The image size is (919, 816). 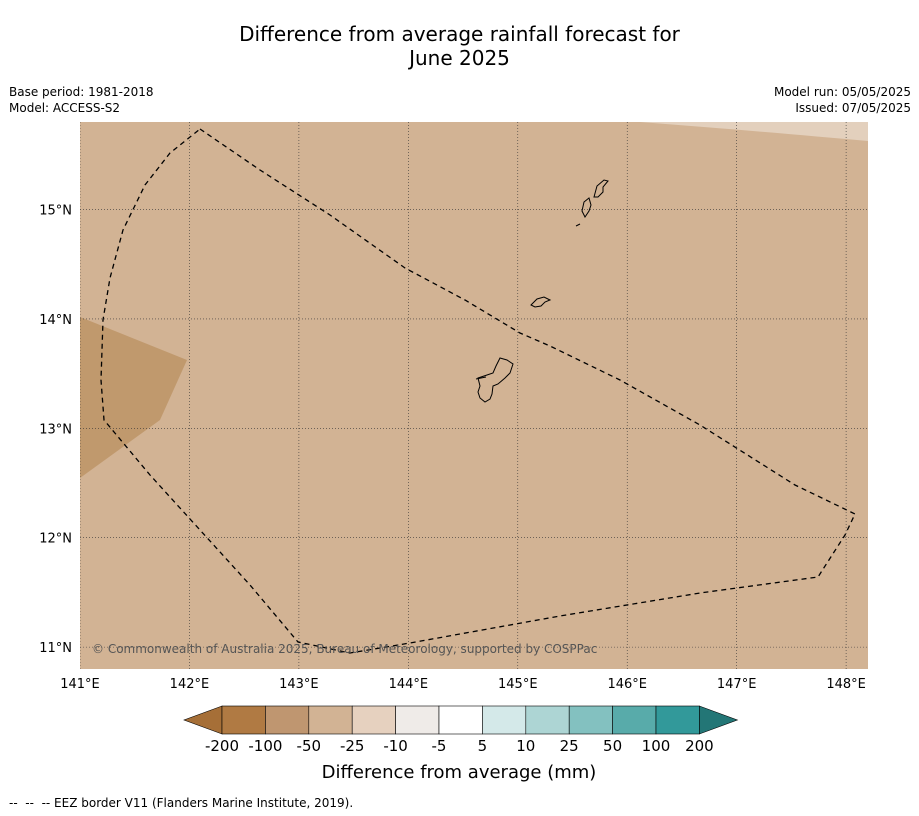 What do you see at coordinates (203, 720) in the screenshot?
I see `colorbar-min-arrow` at bounding box center [203, 720].